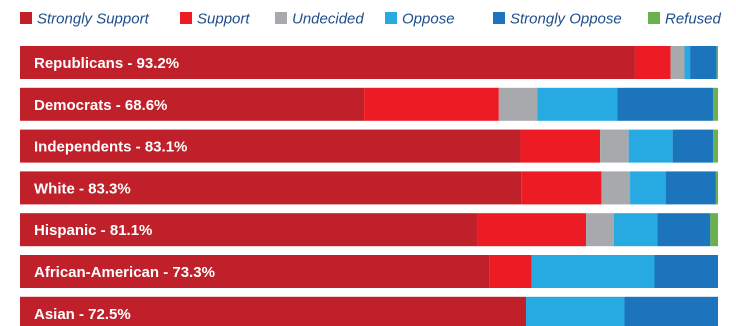 Image resolution: width=736 pixels, height=326 pixels. What do you see at coordinates (575, 311) in the screenshot?
I see `bar-segment-asian-oppose` at bounding box center [575, 311].